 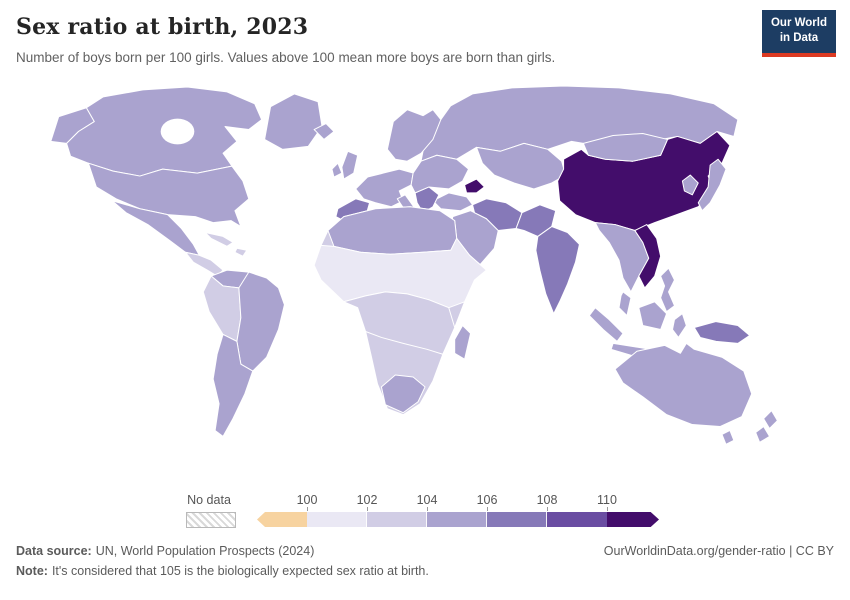 I want to click on region-korea, so click(x=690, y=185).